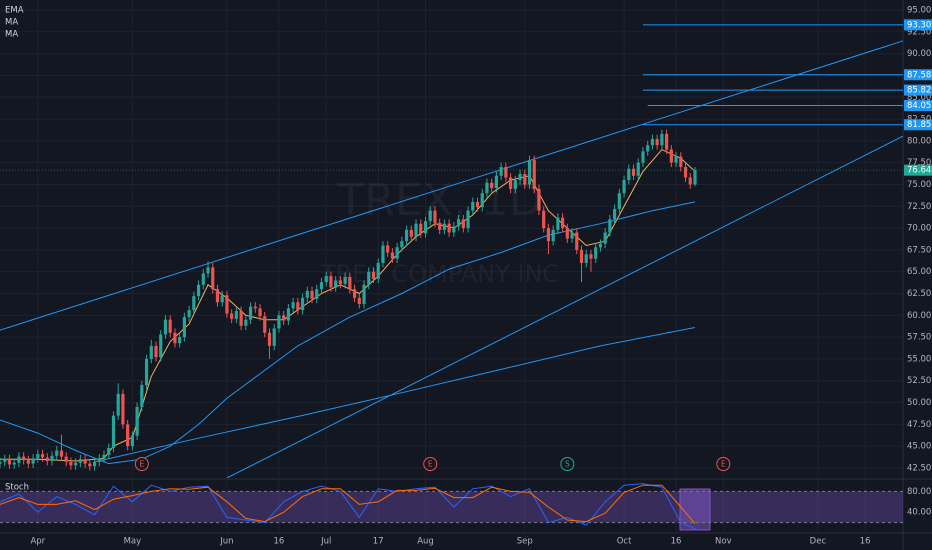 Image resolution: width=932 pixels, height=550 pixels. What do you see at coordinates (919, 272) in the screenshot?
I see `y-tick-label: 65.00` at bounding box center [919, 272].